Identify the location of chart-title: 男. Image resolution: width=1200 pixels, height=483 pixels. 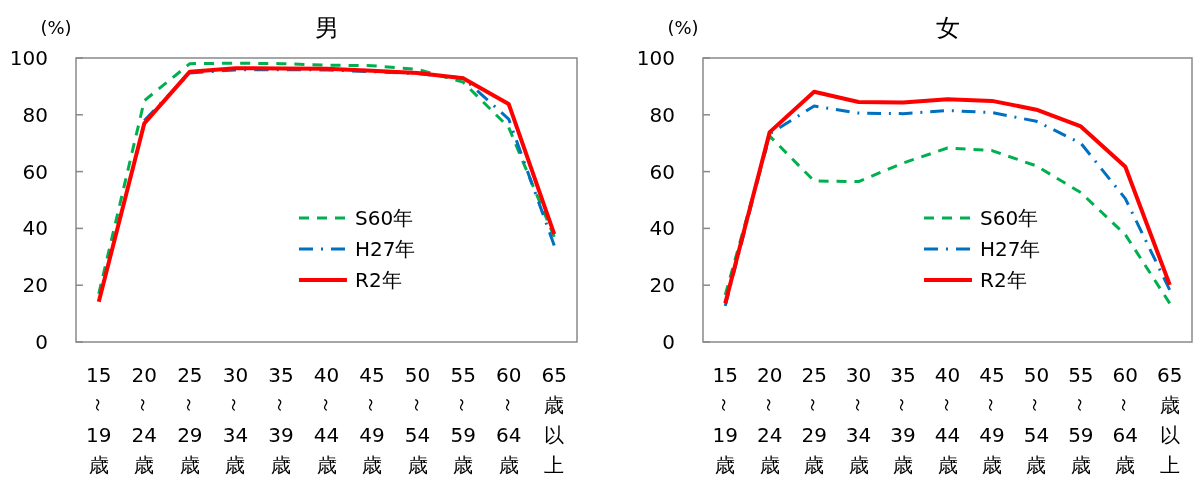
(326, 28).